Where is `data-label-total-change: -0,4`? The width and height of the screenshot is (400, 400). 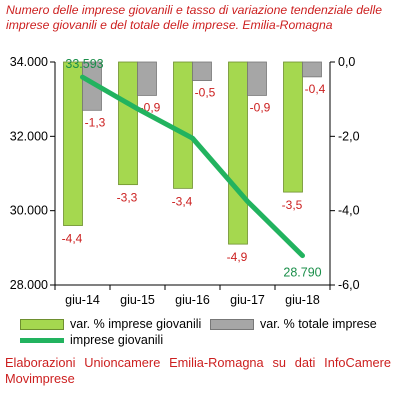
data-label-total-change: -0,4 is located at coordinates (315, 89).